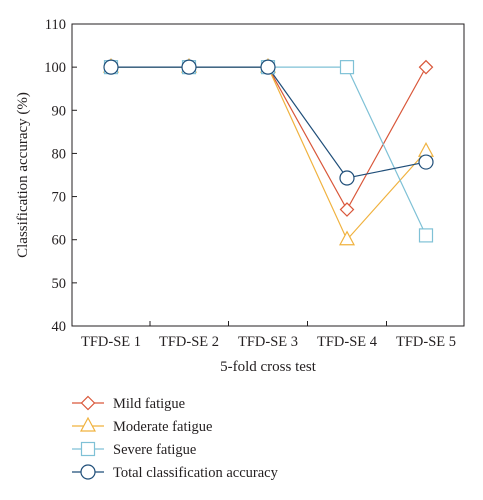 This screenshot has height=500, width=483. Describe the element at coordinates (60, 176) in the screenshot. I see `y-axis: 40 50 60 70 80 90 100 110` at that location.